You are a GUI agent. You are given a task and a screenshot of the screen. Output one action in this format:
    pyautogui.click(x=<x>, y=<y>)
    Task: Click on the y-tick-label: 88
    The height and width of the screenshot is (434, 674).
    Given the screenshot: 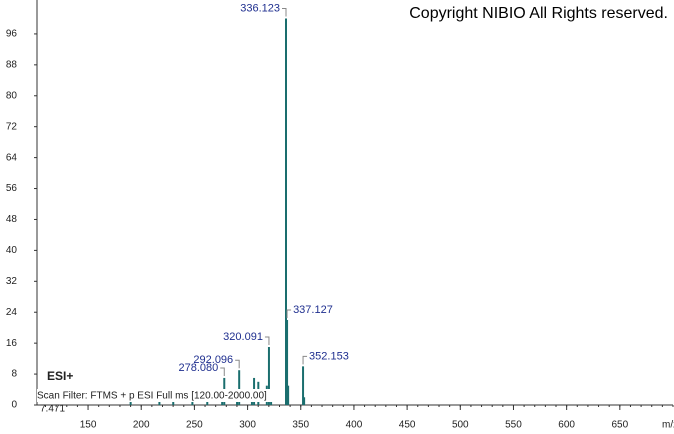 What is the action you would take?
    pyautogui.click(x=12, y=64)
    